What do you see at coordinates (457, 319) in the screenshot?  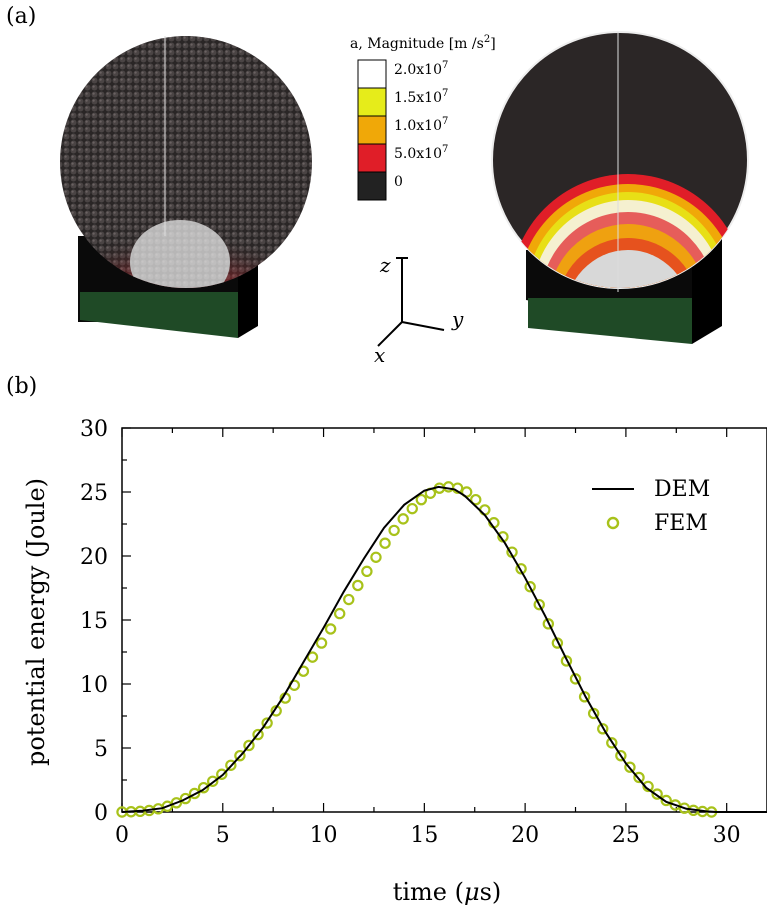 I see `axis-label-y: y` at bounding box center [457, 319].